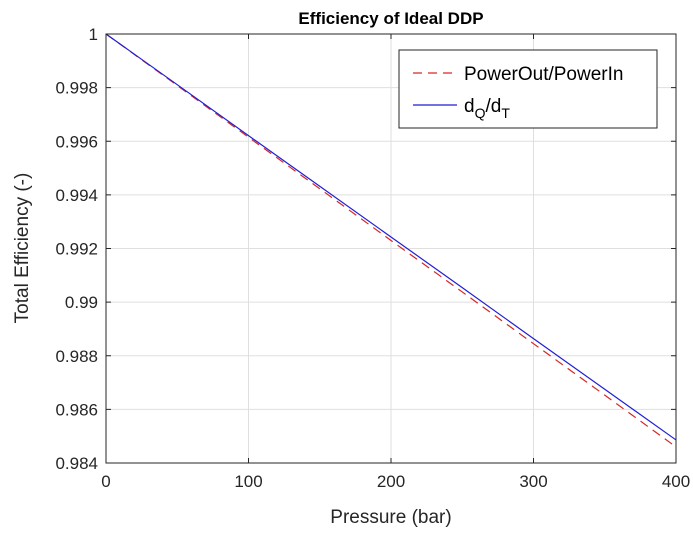 The image size is (693, 533). I want to click on y-tick-label: 0.992, so click(76, 249).